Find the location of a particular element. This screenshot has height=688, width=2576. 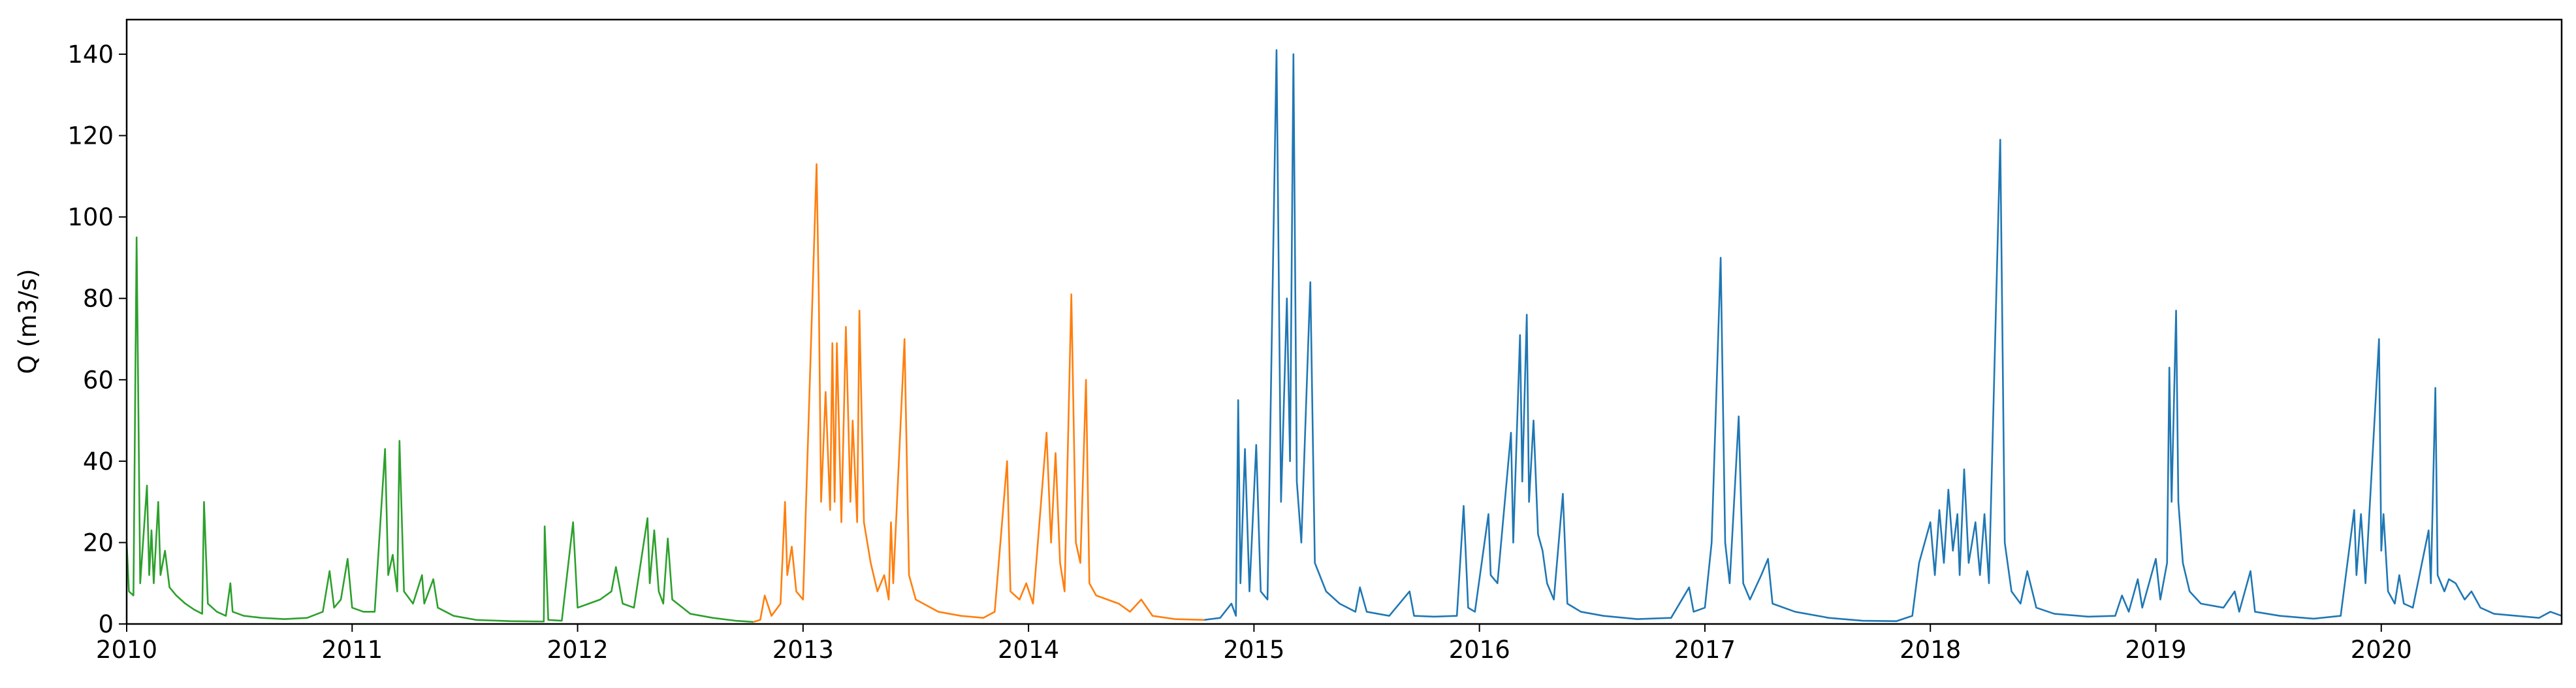

x-tick-label: 2010 is located at coordinates (127, 650).